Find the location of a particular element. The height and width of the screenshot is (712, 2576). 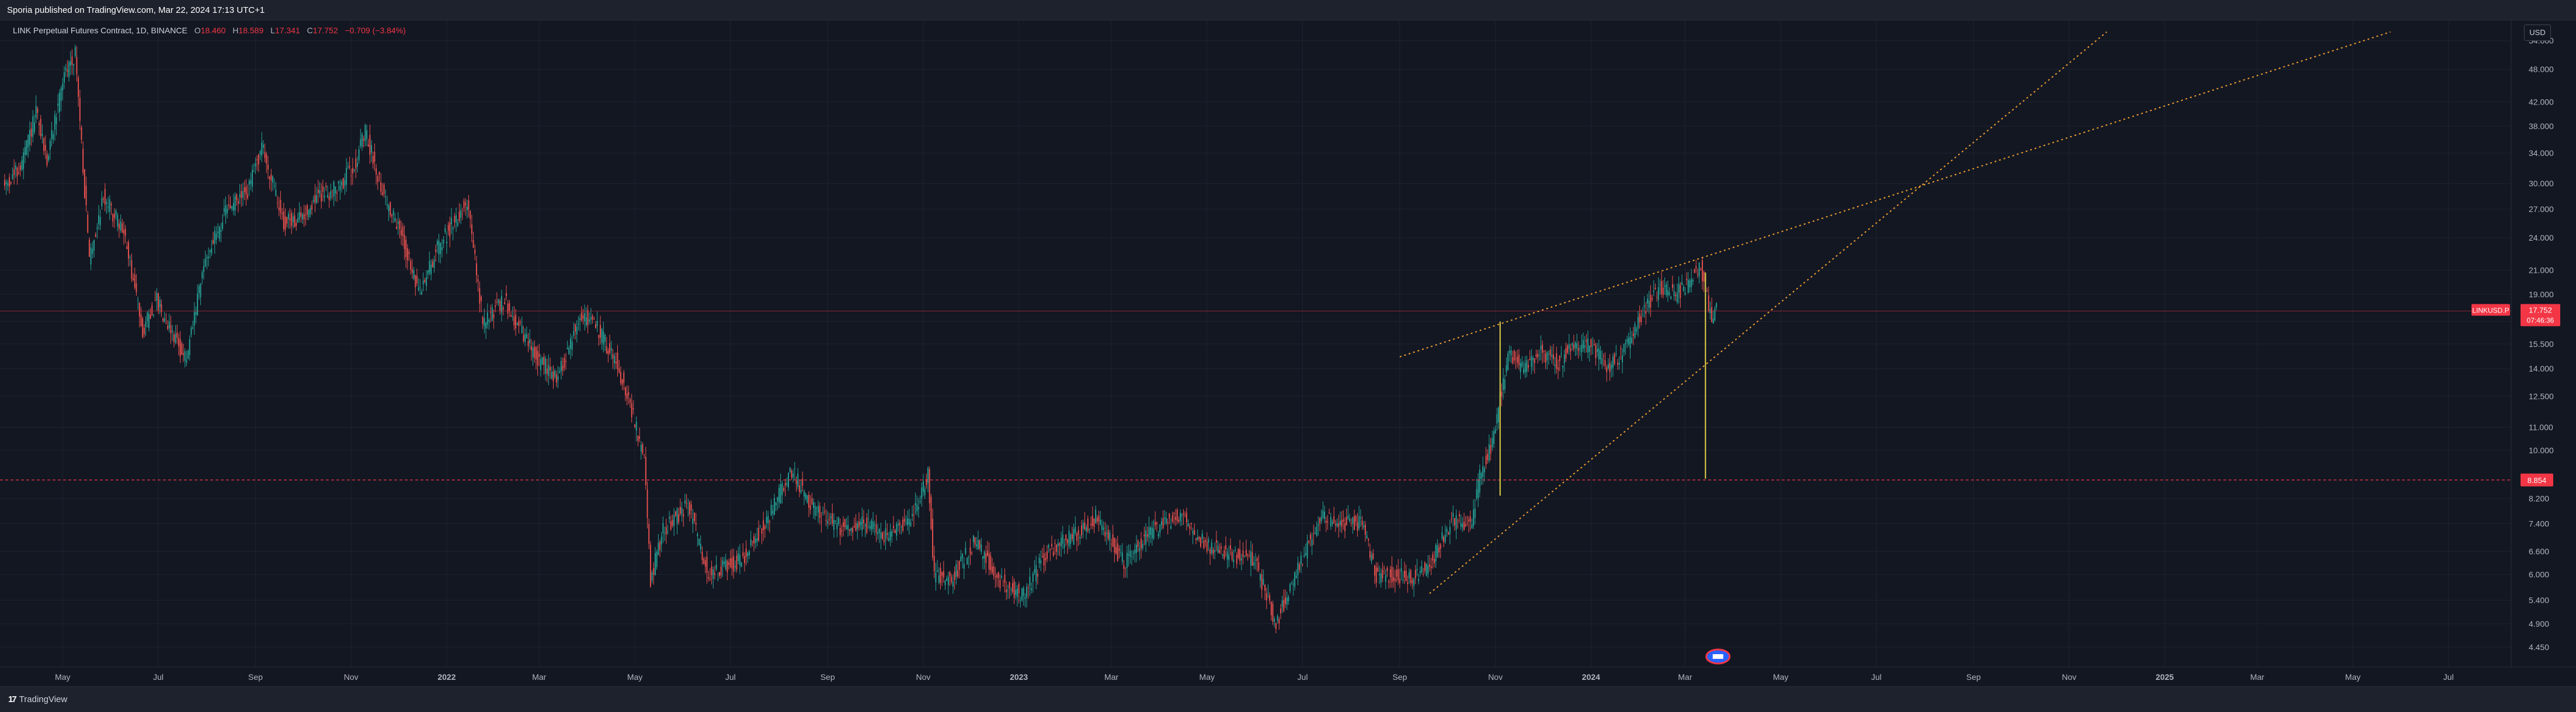

y-tick-label: 7.400 is located at coordinates (2539, 523).